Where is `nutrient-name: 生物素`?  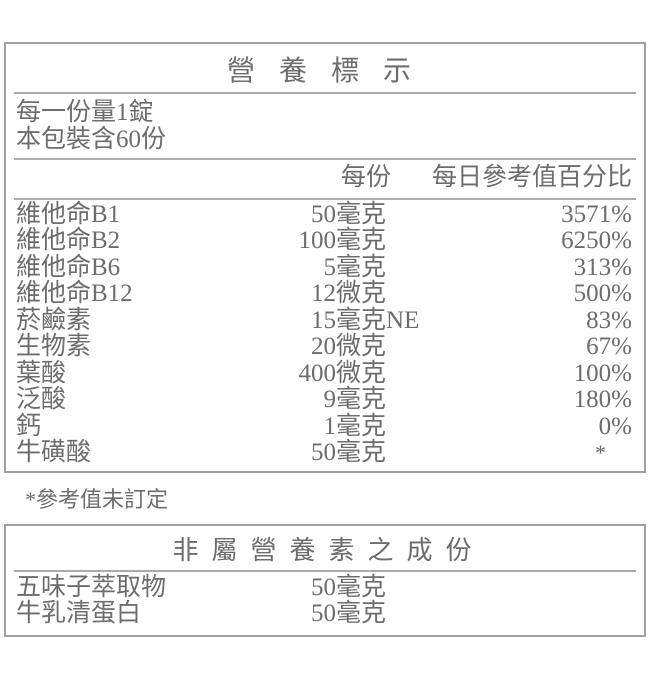
nutrient-name: 生物素 is located at coordinates (54, 346).